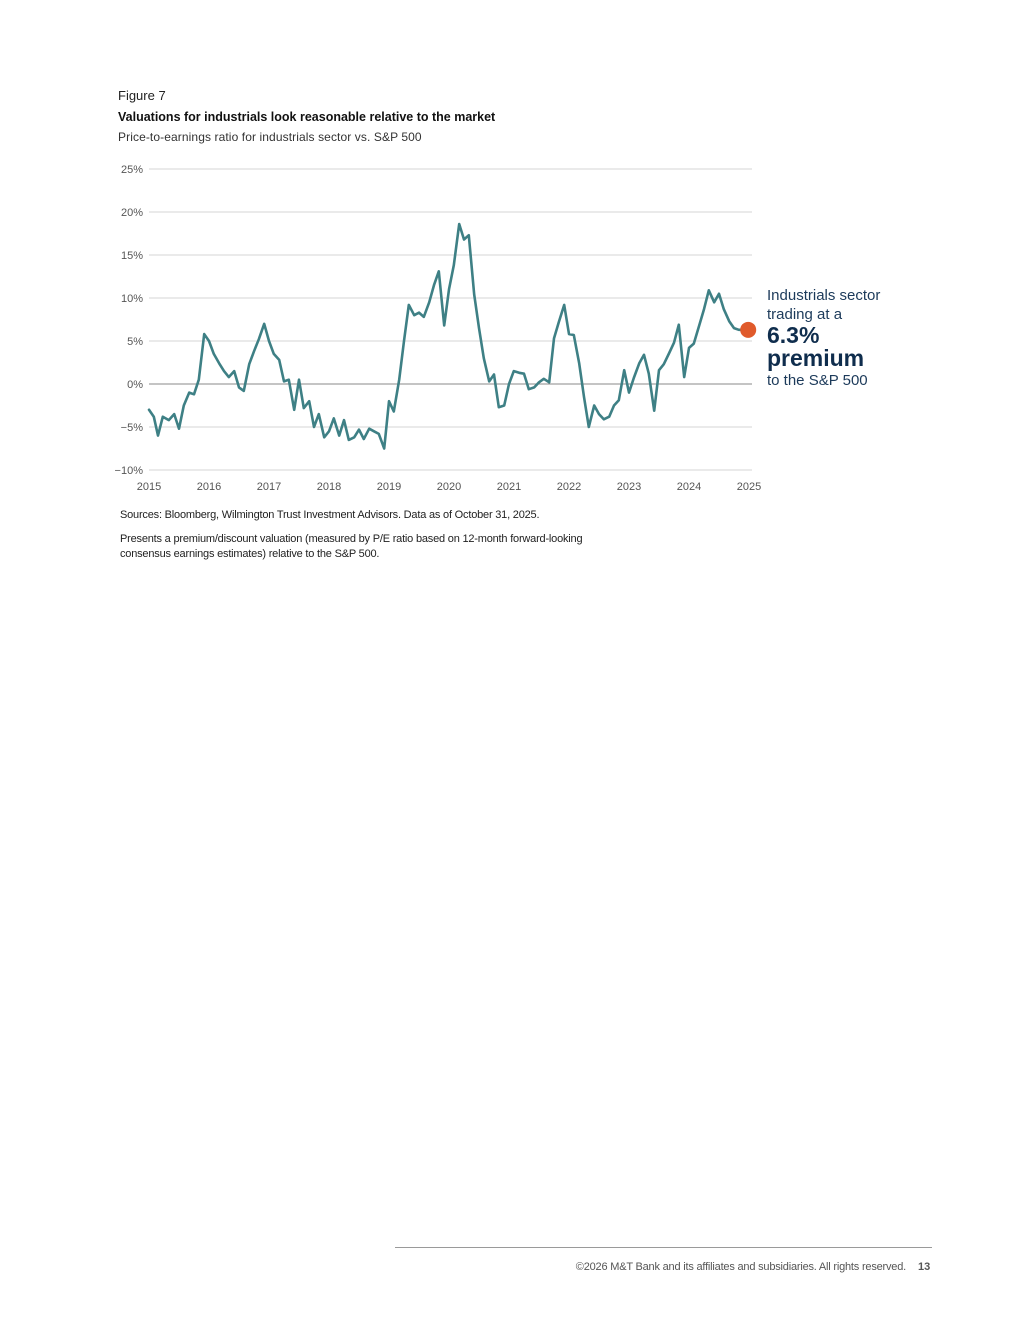 The width and height of the screenshot is (1020, 1320). I want to click on figure-label: Figure 7, so click(142, 95).